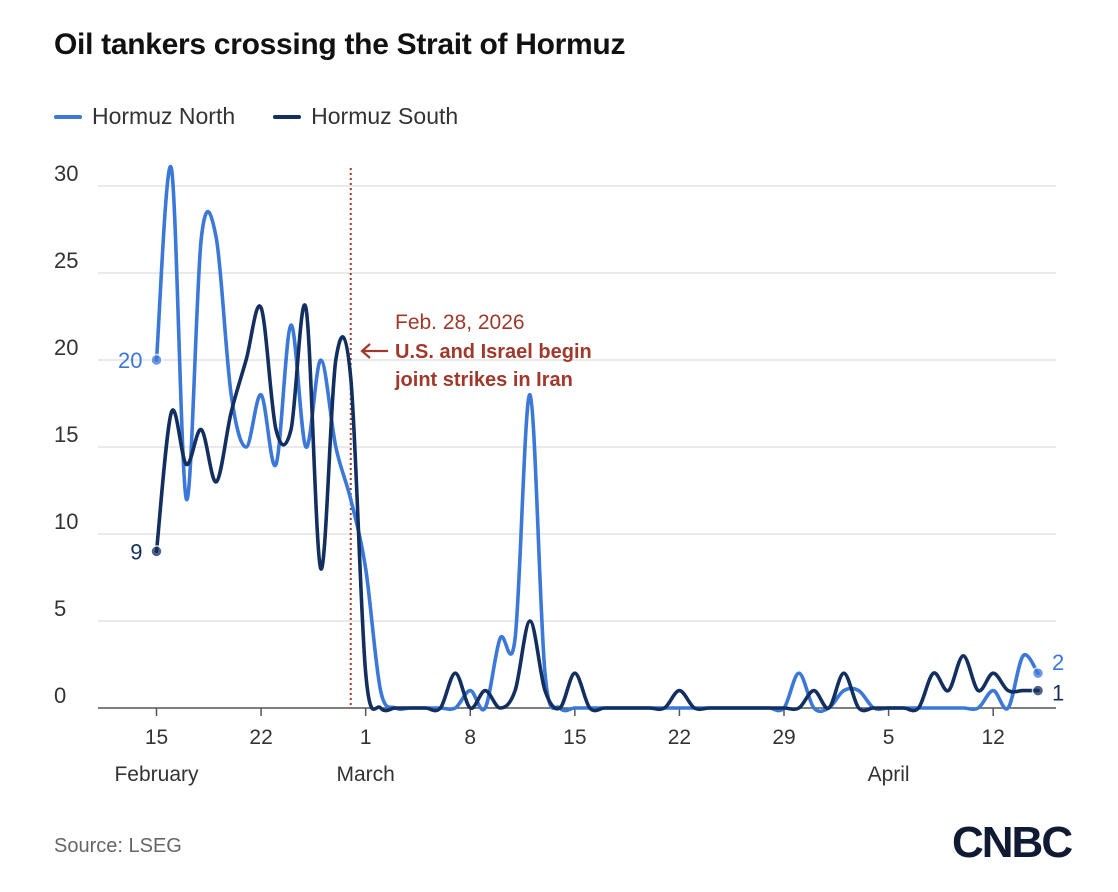 The width and height of the screenshot is (1118, 892). I want to click on legend-label-south: Hormuz South, so click(385, 116).